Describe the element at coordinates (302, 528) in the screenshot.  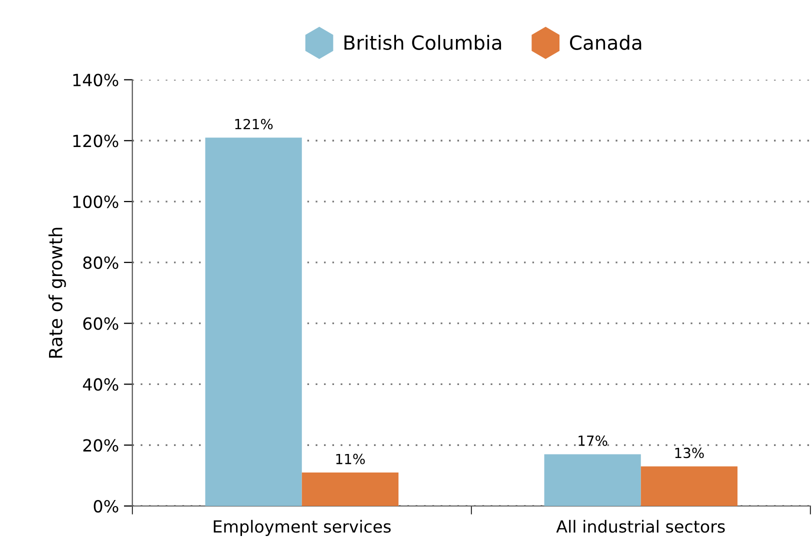
I see `x-tick-label: Employment services` at that location.